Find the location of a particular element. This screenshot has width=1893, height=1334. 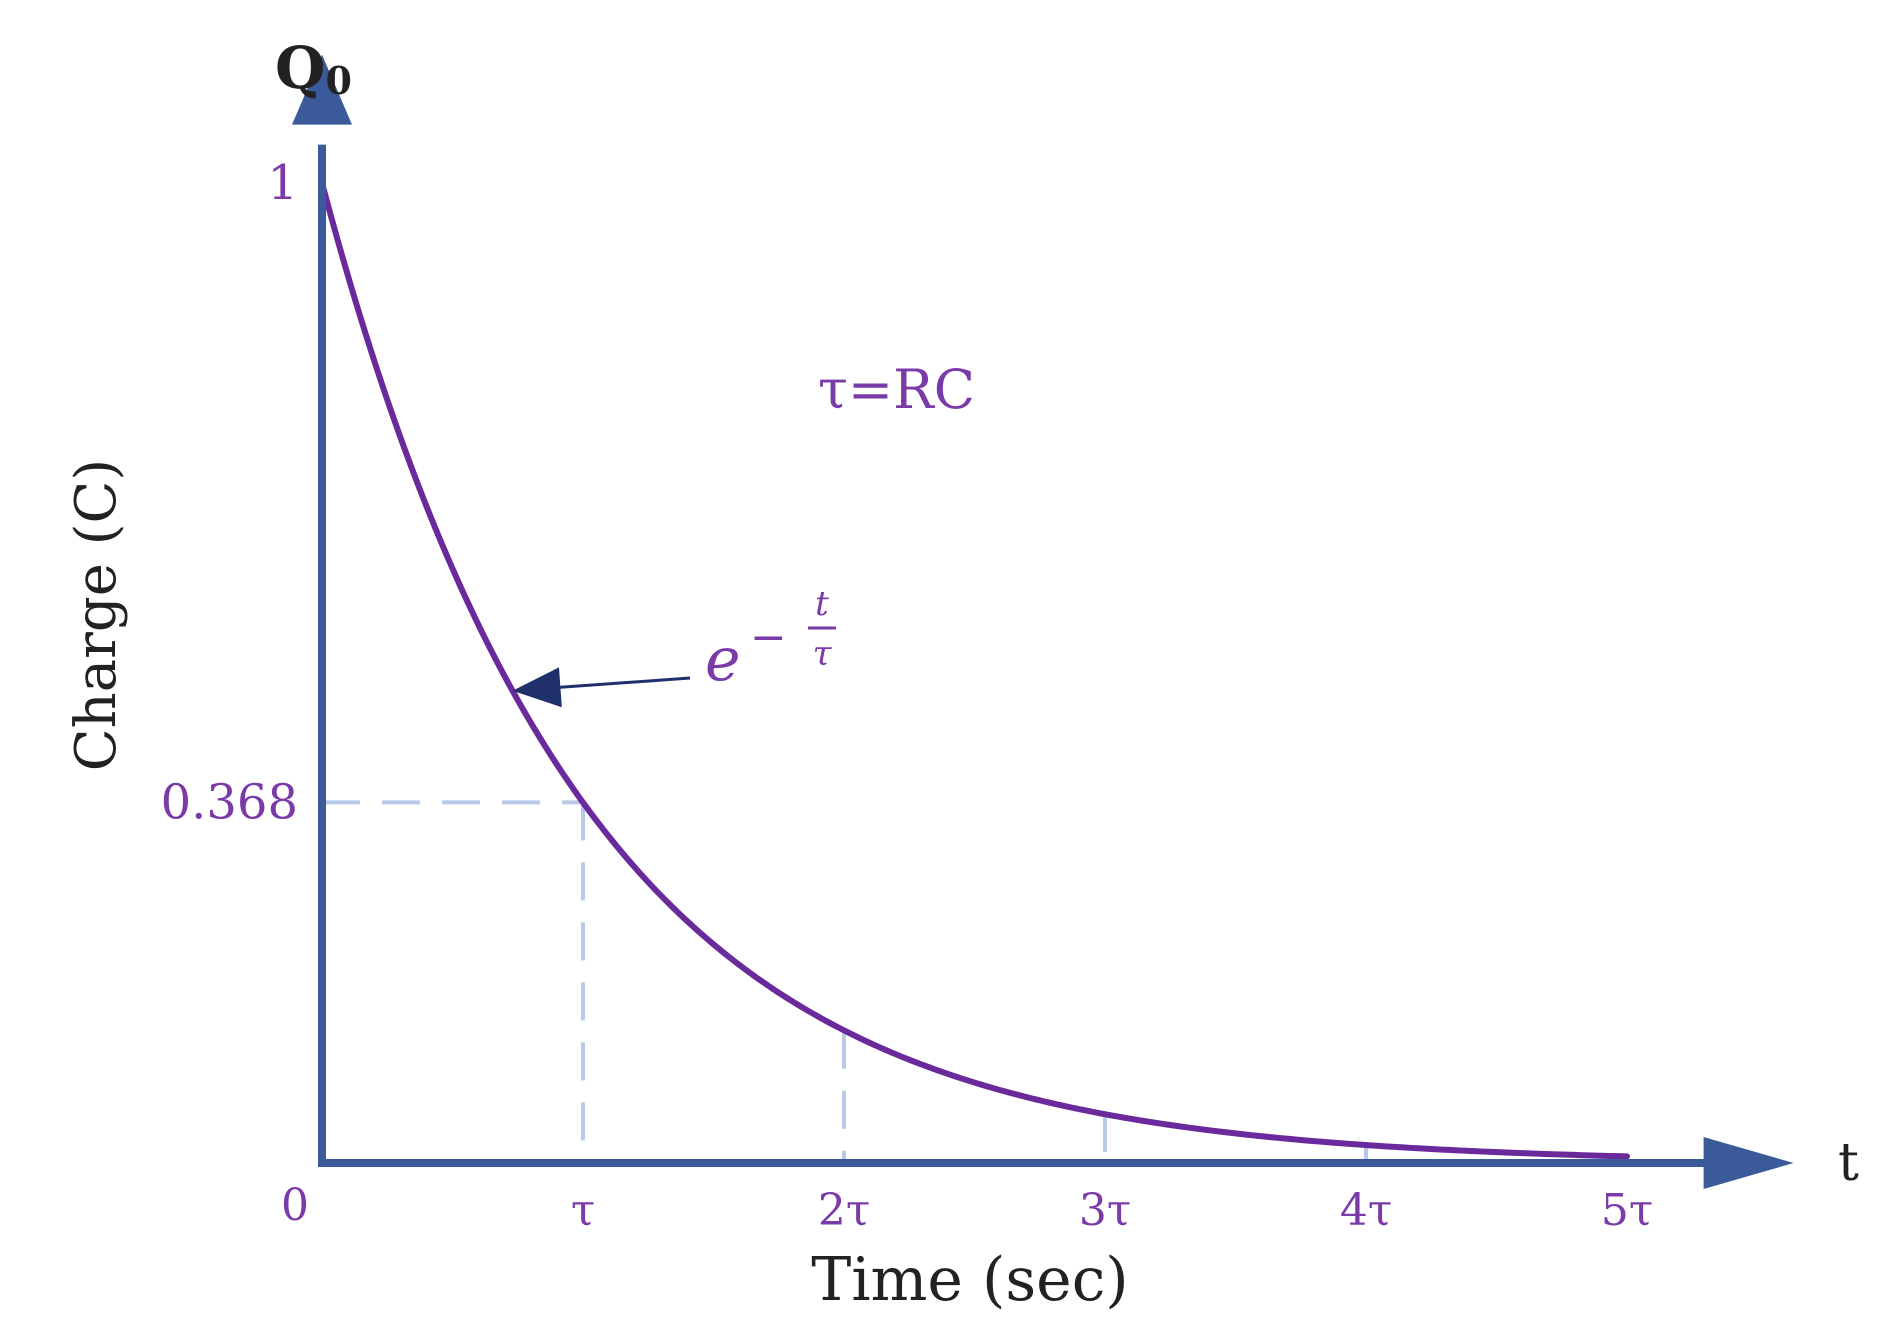

y-axis-label: Charge (C) is located at coordinates (96, 615).